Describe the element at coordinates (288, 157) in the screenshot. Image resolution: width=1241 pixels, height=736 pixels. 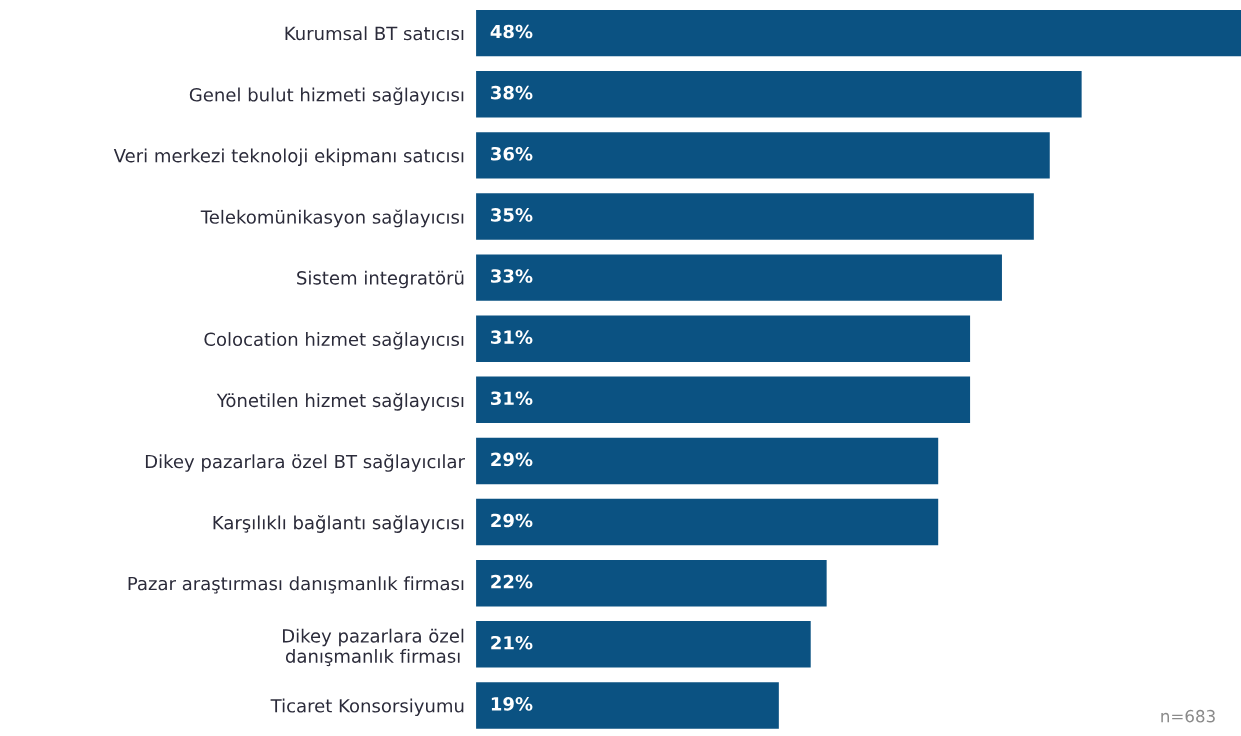
I see `y-tick-label: Veri merkezi teknoloji ekipmanı satıcısı` at that location.